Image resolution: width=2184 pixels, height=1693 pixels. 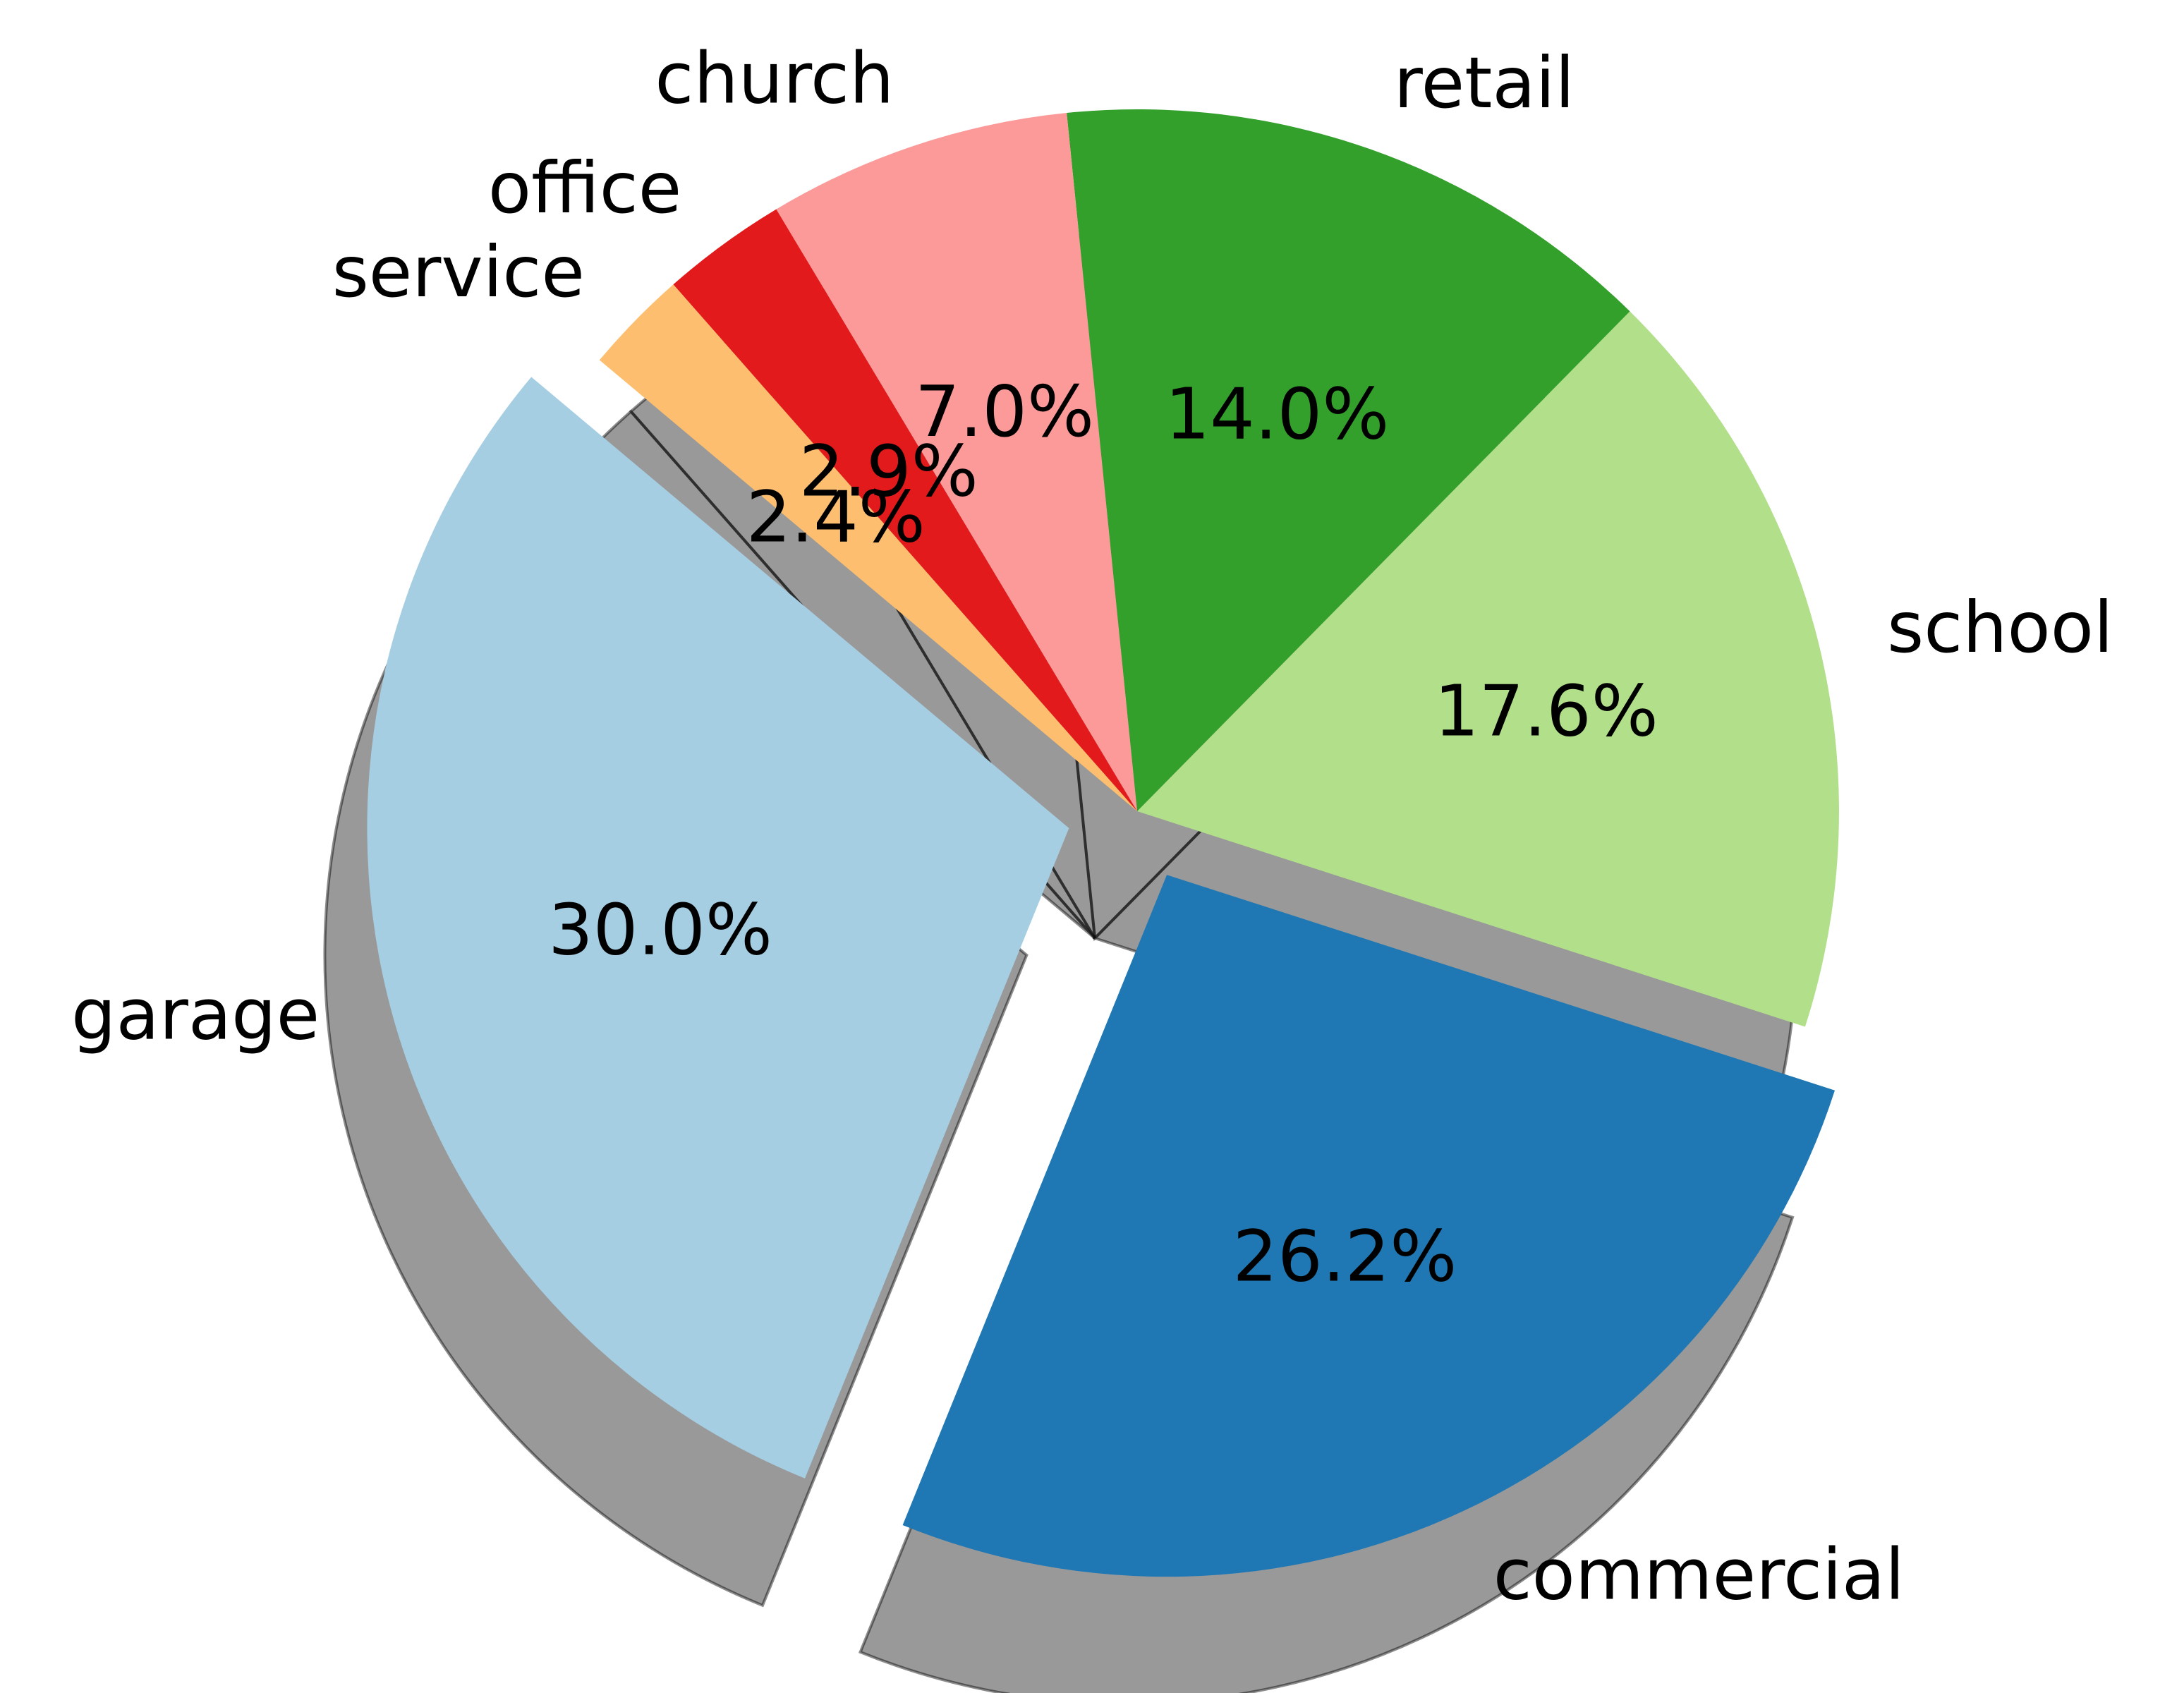 What do you see at coordinates (1348, 460) in the screenshot?
I see `slice-retail` at bounding box center [1348, 460].